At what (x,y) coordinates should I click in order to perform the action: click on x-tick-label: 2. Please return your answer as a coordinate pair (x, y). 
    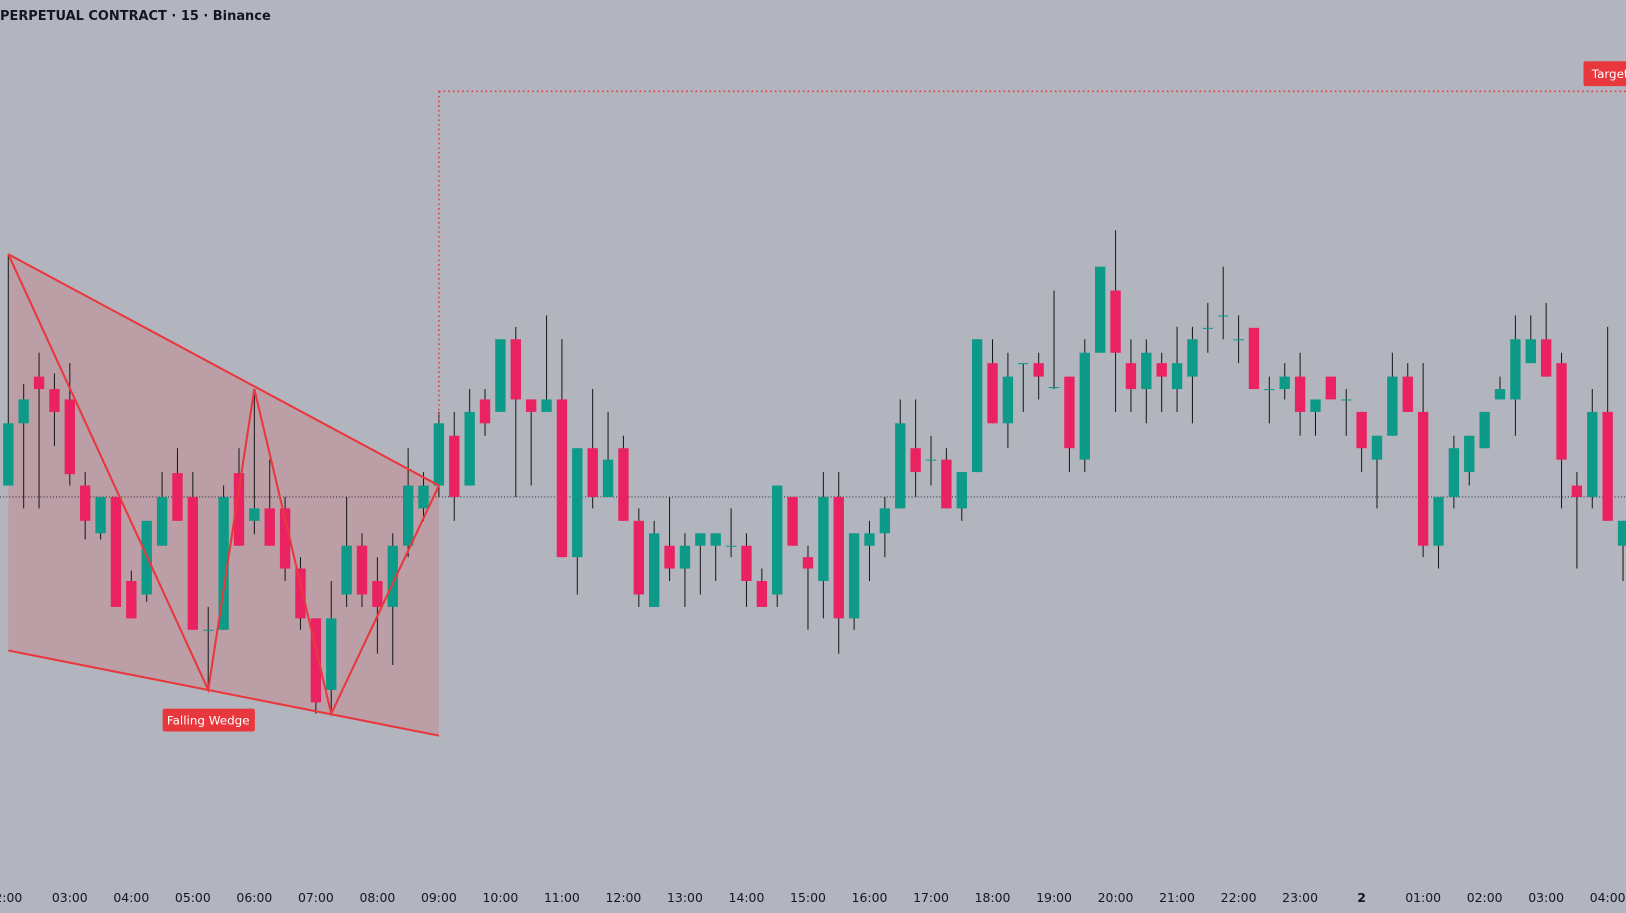
    Looking at the image, I should click on (1361, 897).